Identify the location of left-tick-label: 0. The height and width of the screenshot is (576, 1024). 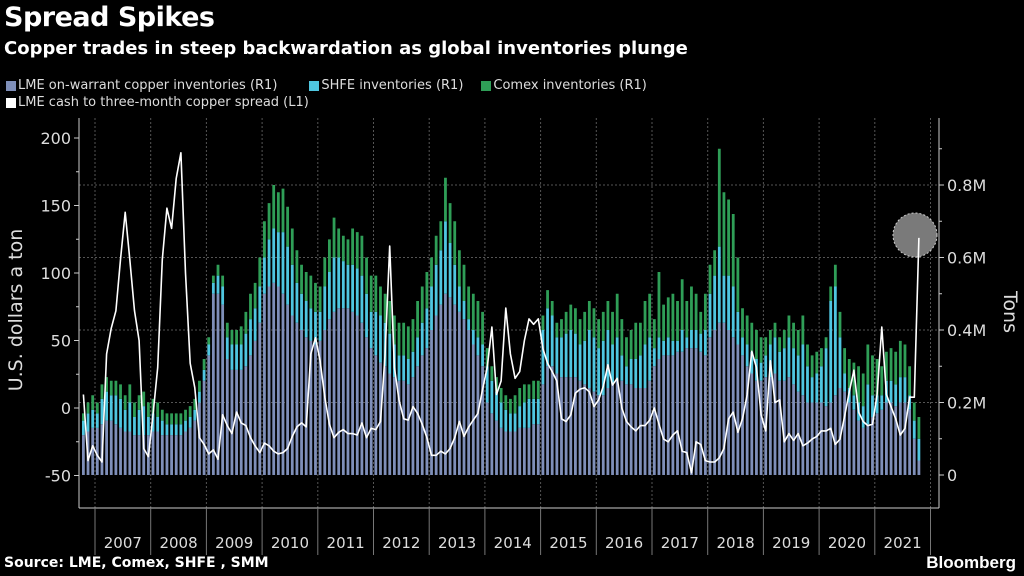
(66, 408).